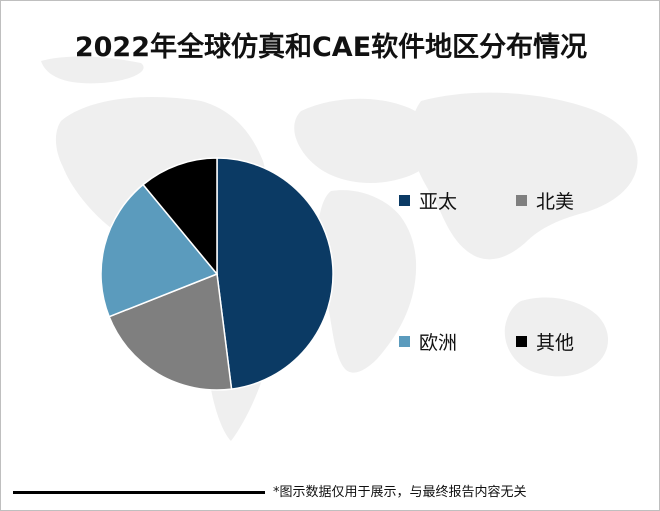 The image size is (660, 511). I want to click on legend-item-north-america: 北美, so click(545, 200).